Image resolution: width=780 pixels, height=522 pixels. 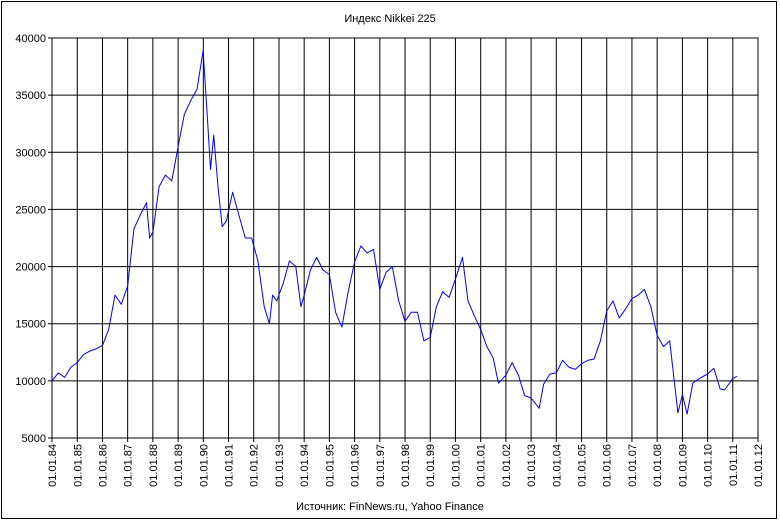 What do you see at coordinates (30, 96) in the screenshot?
I see `y-tick-label: 35000` at bounding box center [30, 96].